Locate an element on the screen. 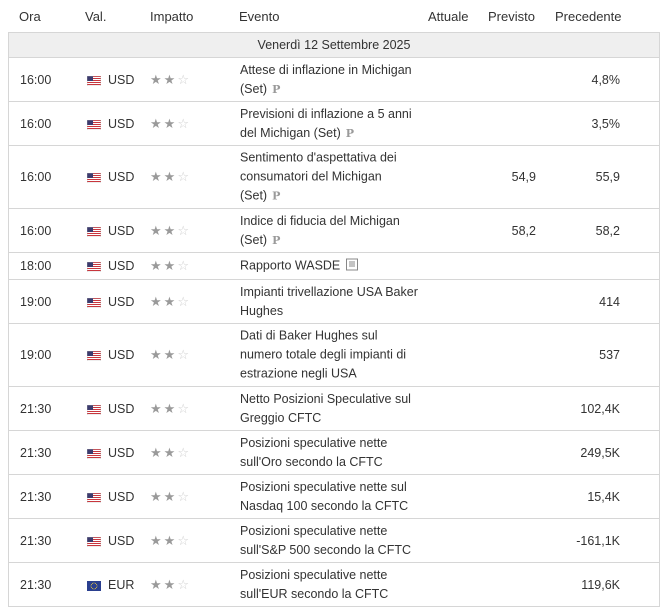 The width and height of the screenshot is (668, 607). event-time: 16:00 is located at coordinates (36, 177).